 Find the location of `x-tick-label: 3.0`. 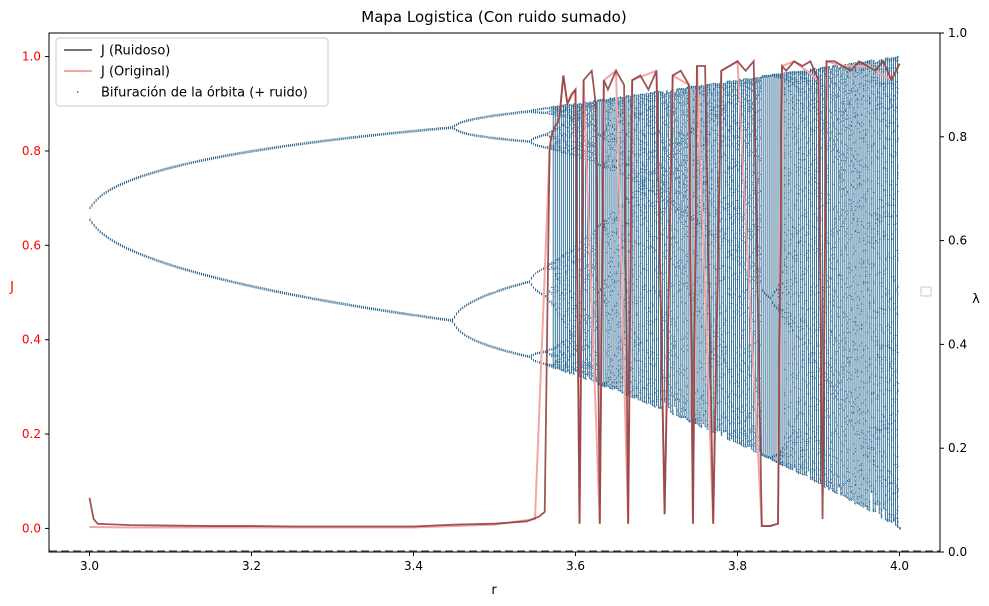

x-tick-label: 3.0 is located at coordinates (89, 566).